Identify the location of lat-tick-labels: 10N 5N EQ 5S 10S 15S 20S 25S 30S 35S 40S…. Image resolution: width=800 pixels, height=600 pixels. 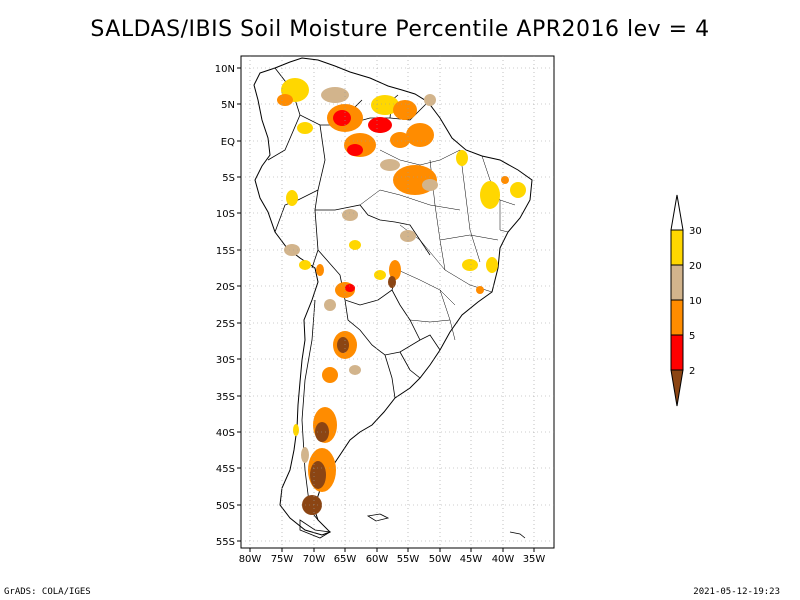
(225, 306).